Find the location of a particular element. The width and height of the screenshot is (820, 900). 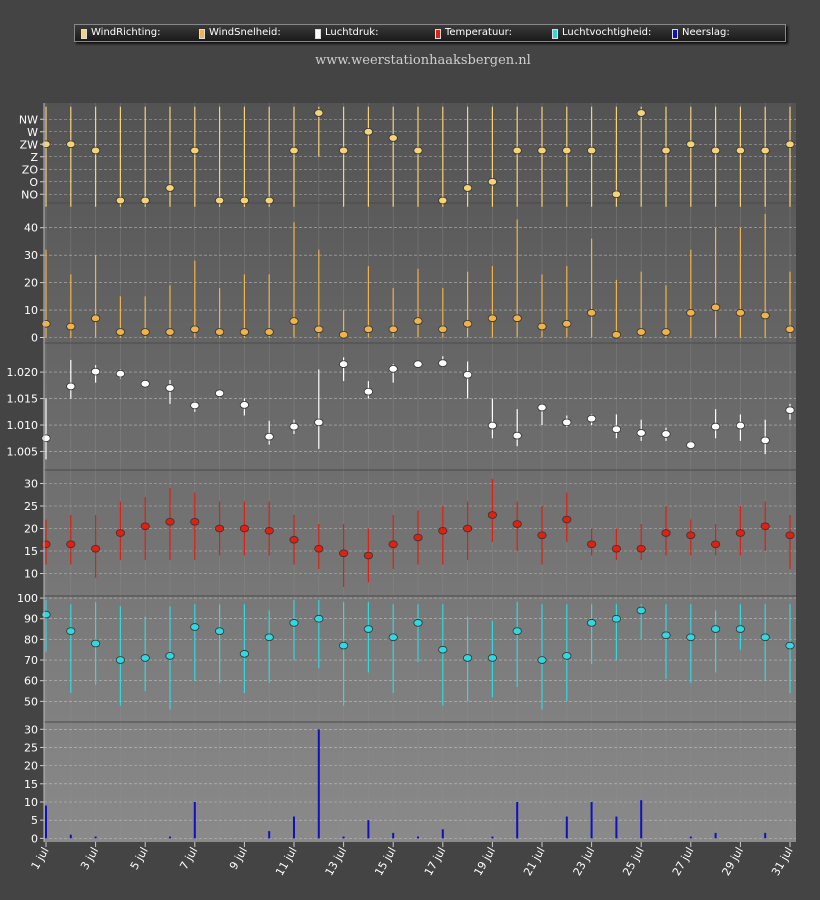

y-tick-label-windsnelheid: 20 is located at coordinates (31, 283).